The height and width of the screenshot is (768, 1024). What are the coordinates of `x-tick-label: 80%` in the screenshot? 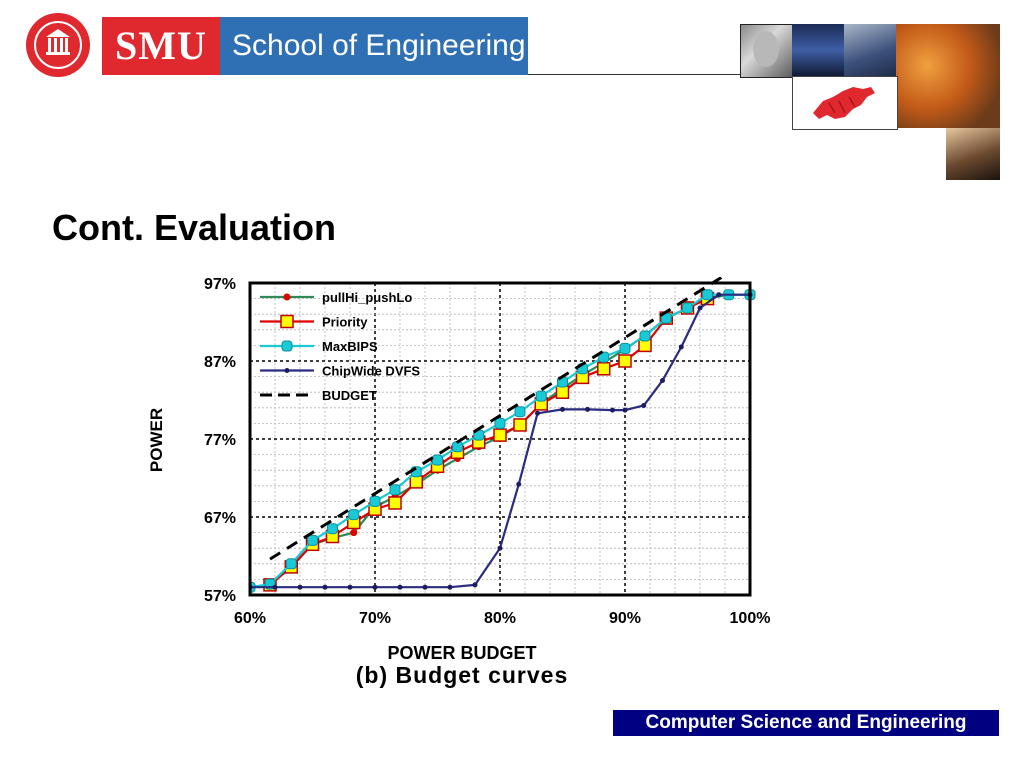 It's located at (500, 618).